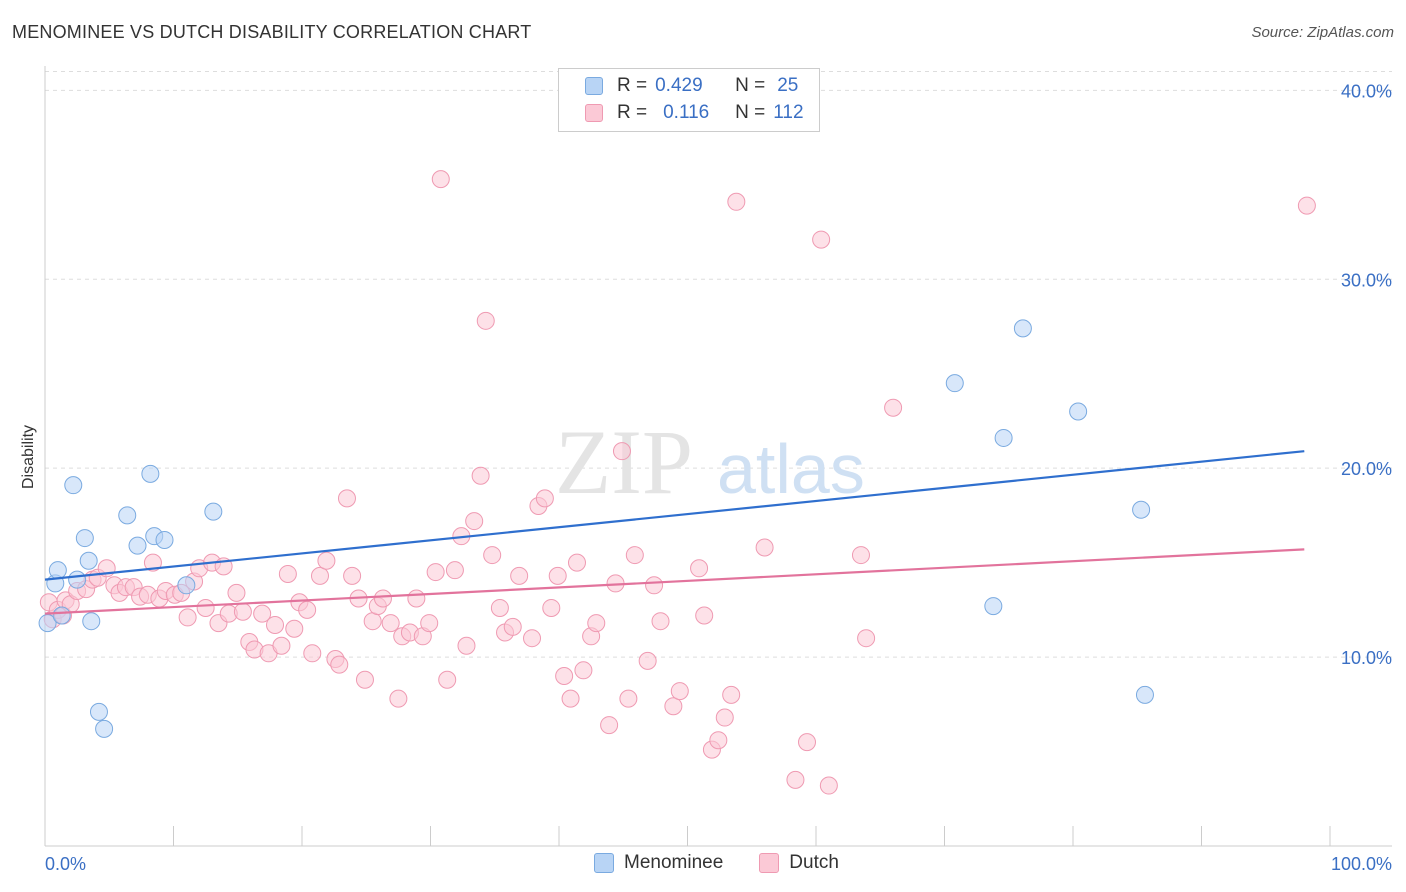 The width and height of the screenshot is (1406, 892). What do you see at coordinates (28, 457) in the screenshot?
I see `y-axis-label: Disability` at bounding box center [28, 457].